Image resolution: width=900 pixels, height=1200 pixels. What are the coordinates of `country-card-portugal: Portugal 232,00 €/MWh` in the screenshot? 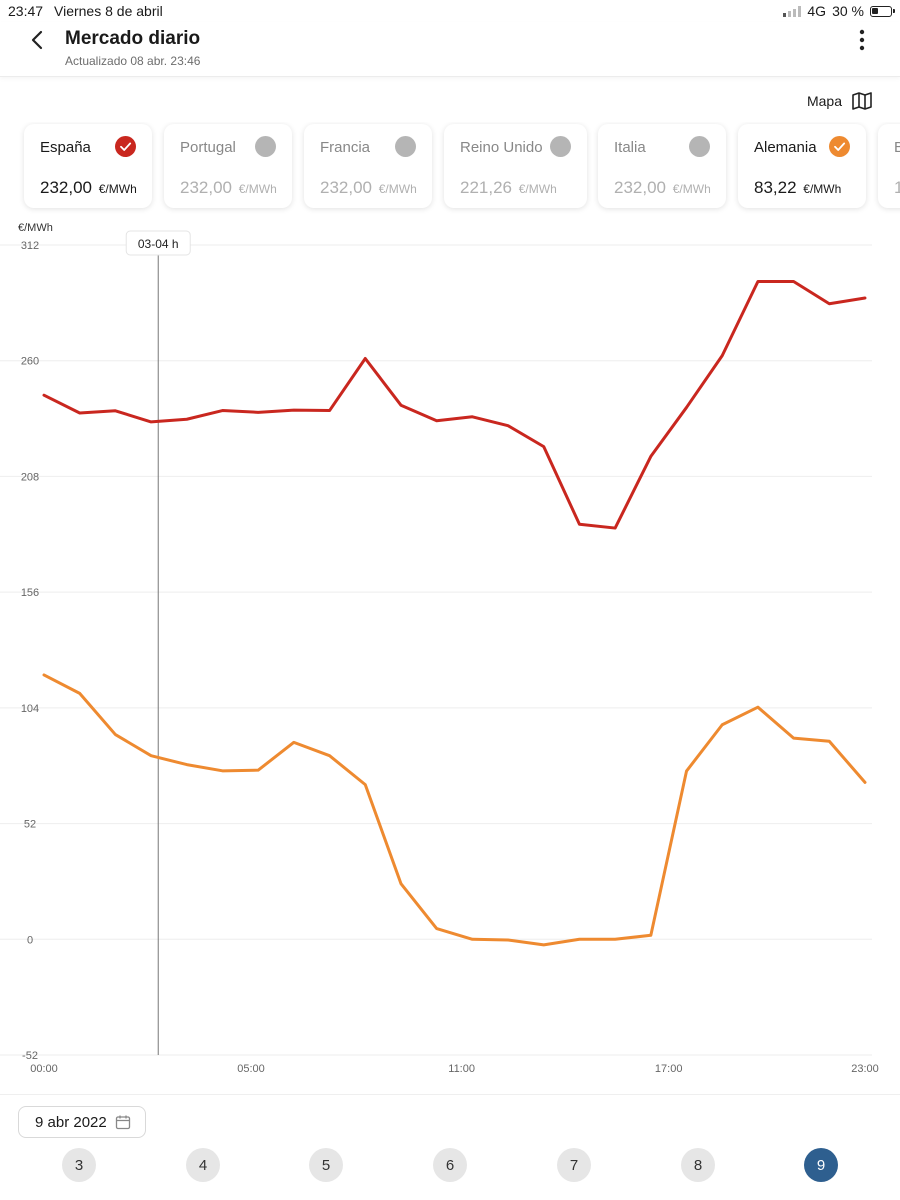 It's located at (228, 166).